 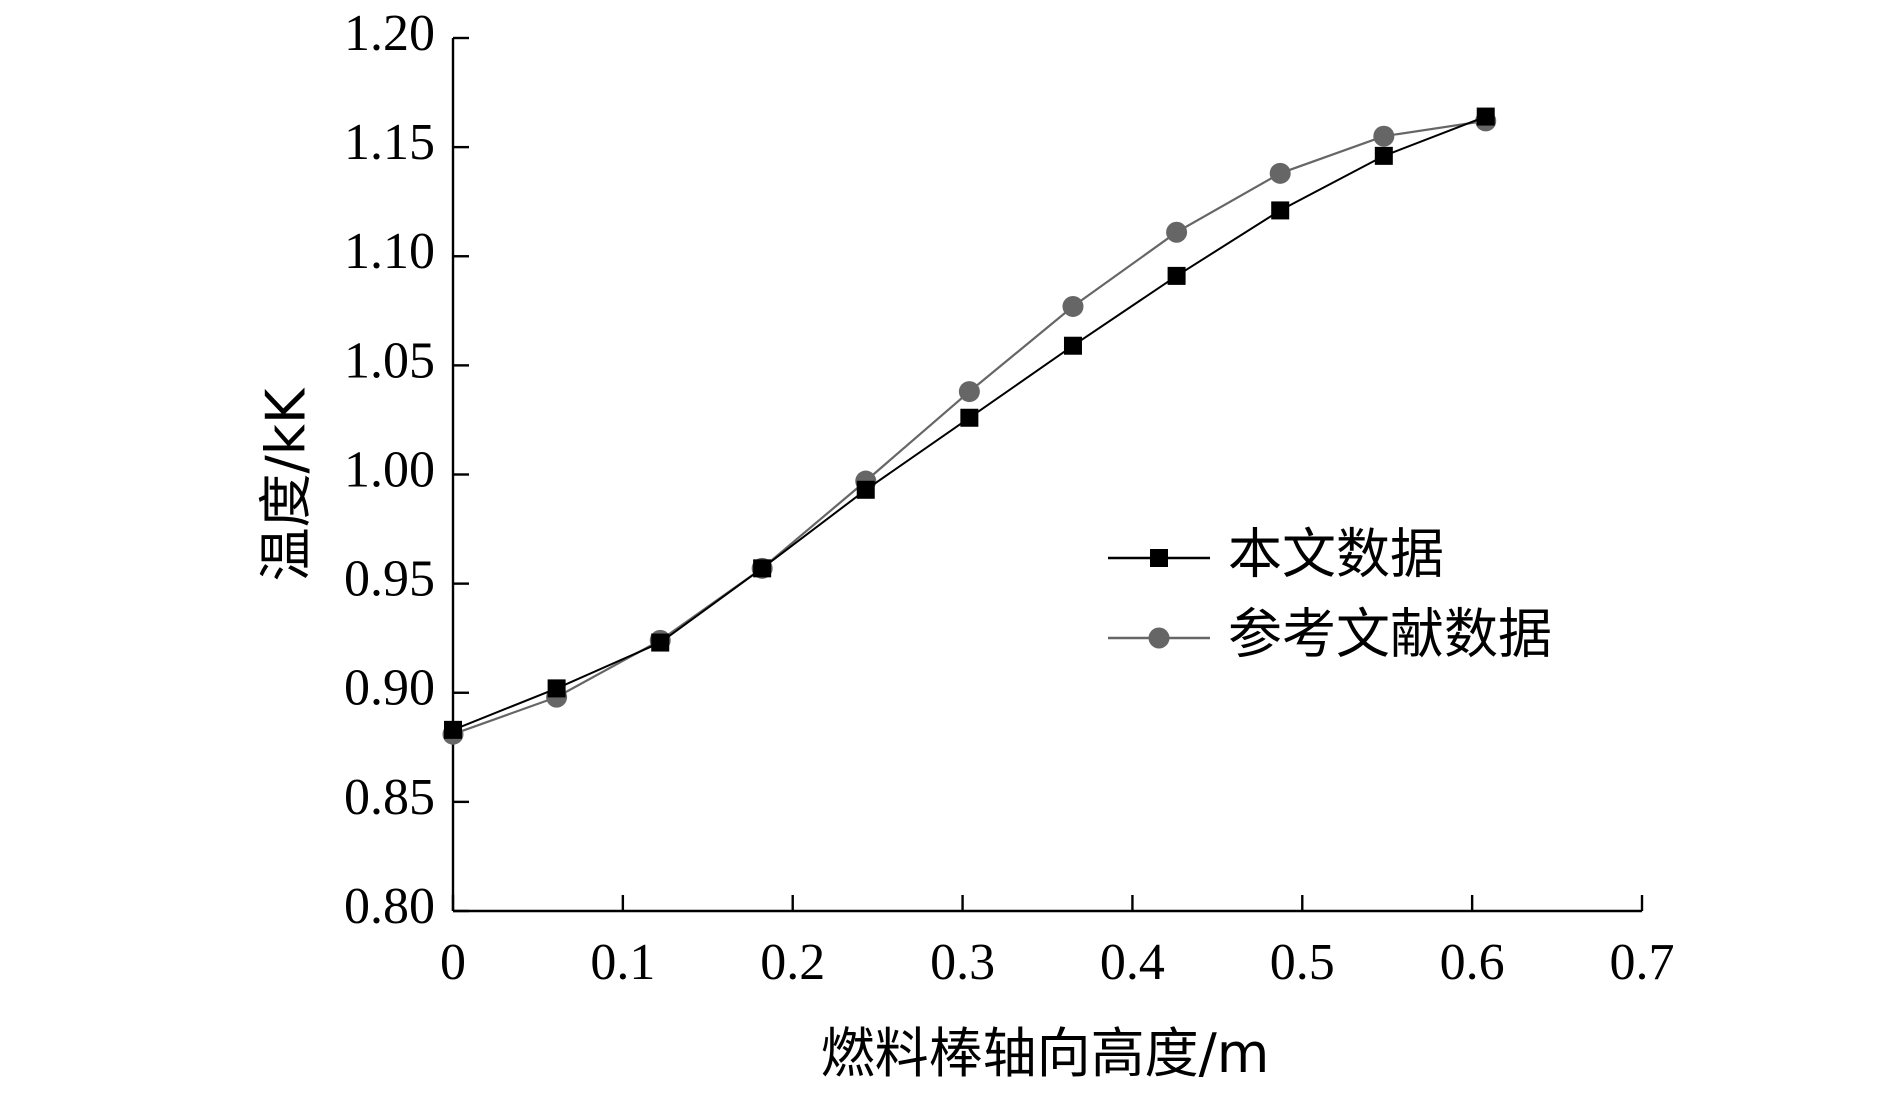 I want to click on y-tick-label: 1.20, so click(x=389, y=33).